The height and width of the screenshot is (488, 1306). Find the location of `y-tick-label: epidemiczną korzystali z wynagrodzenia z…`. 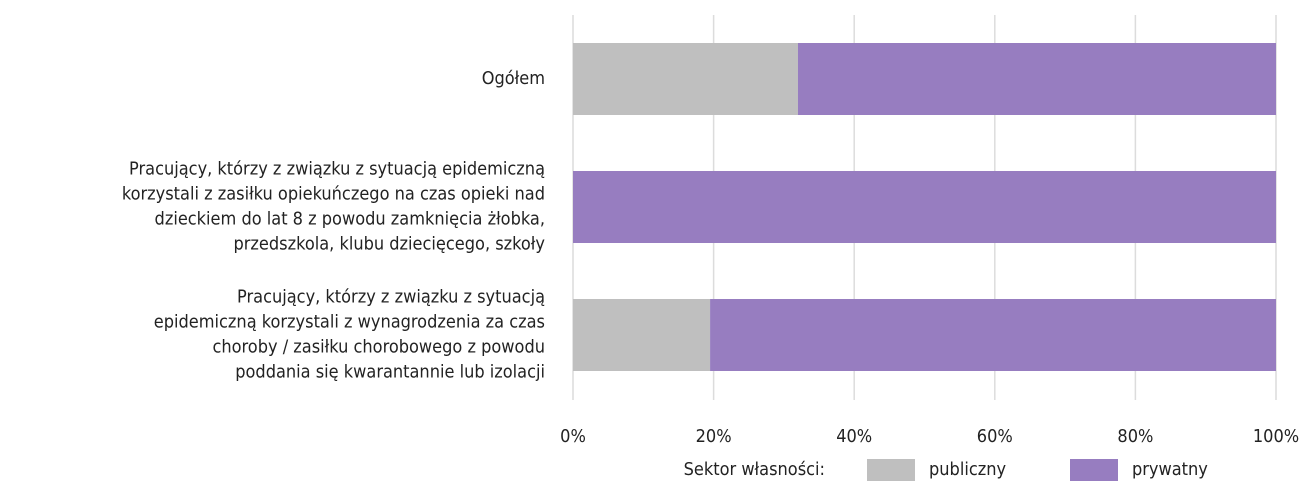

y-tick-label: epidemiczną korzystali z wynagrodzenia z… is located at coordinates (349, 322).